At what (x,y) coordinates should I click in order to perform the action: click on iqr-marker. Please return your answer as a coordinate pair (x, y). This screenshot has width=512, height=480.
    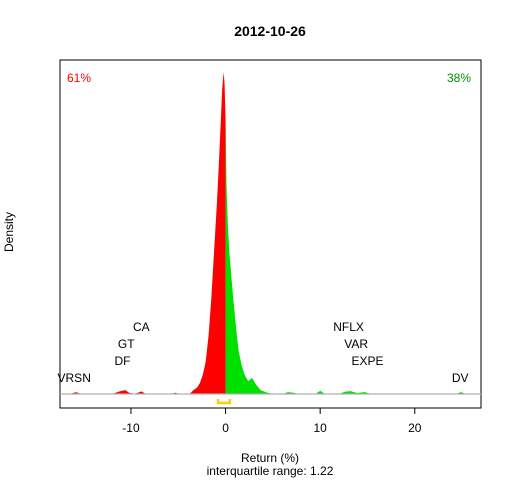
    Looking at the image, I should click on (224, 402).